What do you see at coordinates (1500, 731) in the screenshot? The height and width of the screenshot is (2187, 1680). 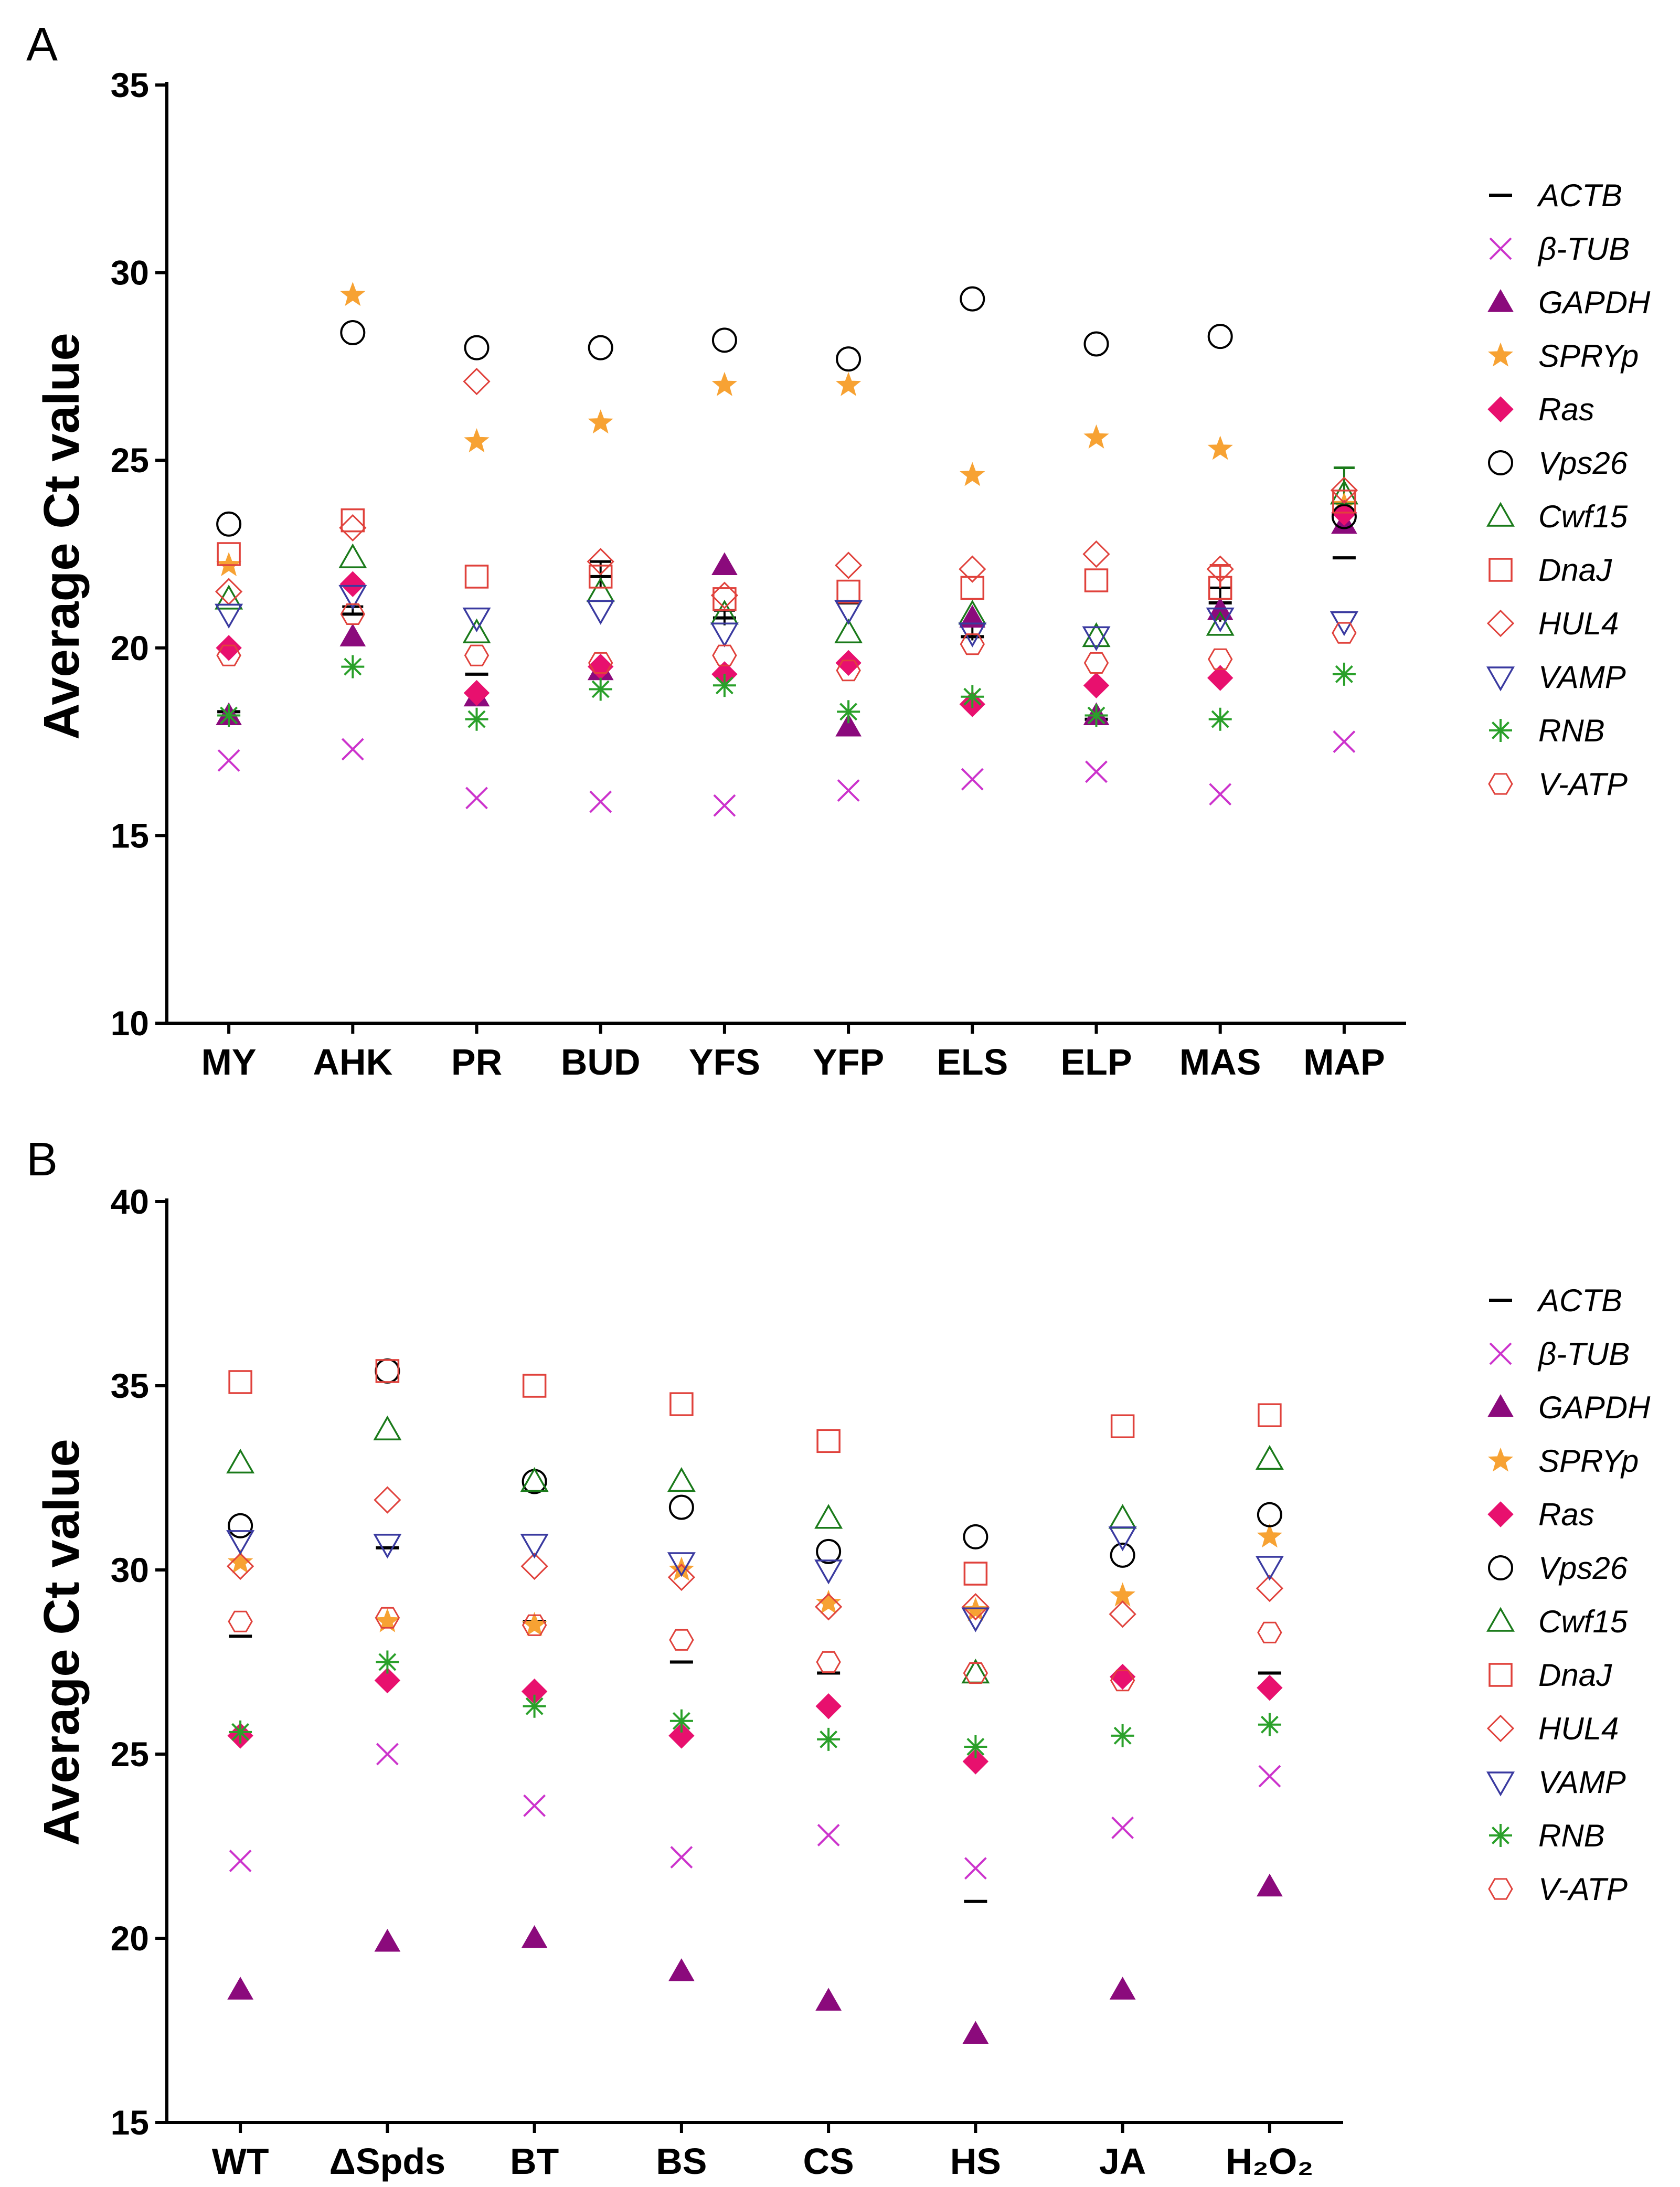 I see `panel-a-legend-marker-rnb` at bounding box center [1500, 731].